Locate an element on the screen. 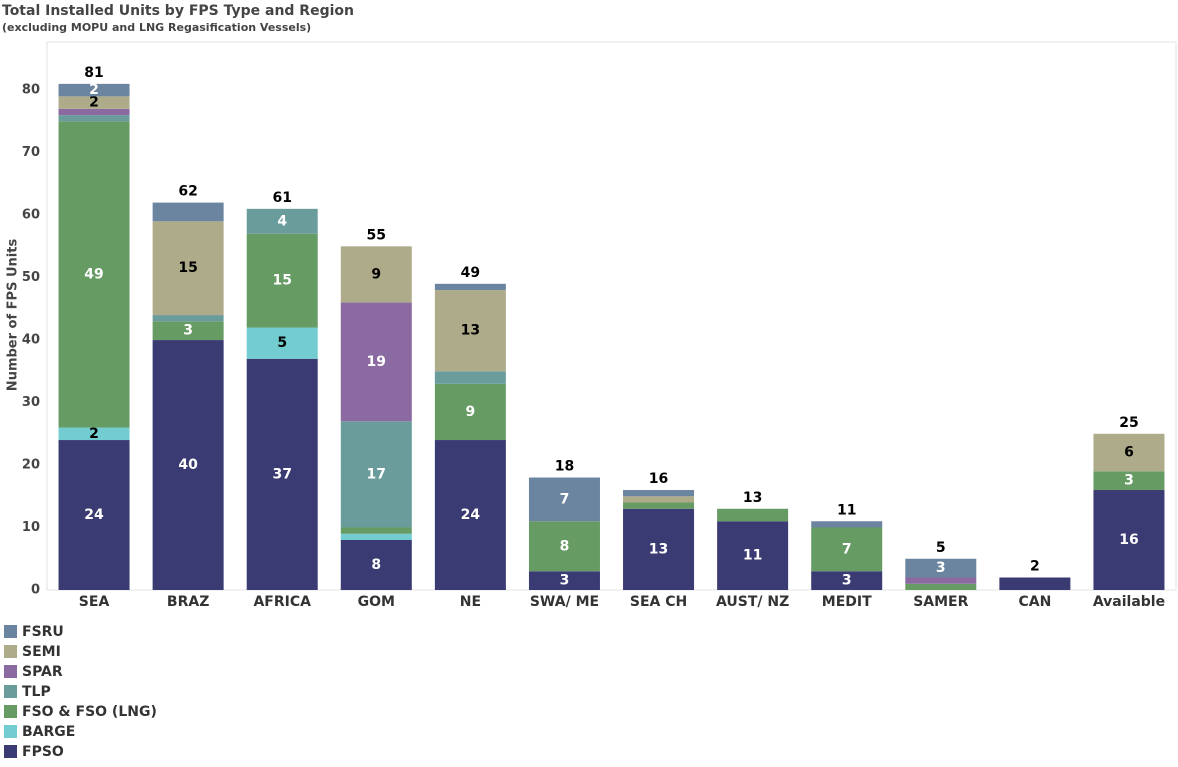  x-tick-label: AFRICA is located at coordinates (282, 602).